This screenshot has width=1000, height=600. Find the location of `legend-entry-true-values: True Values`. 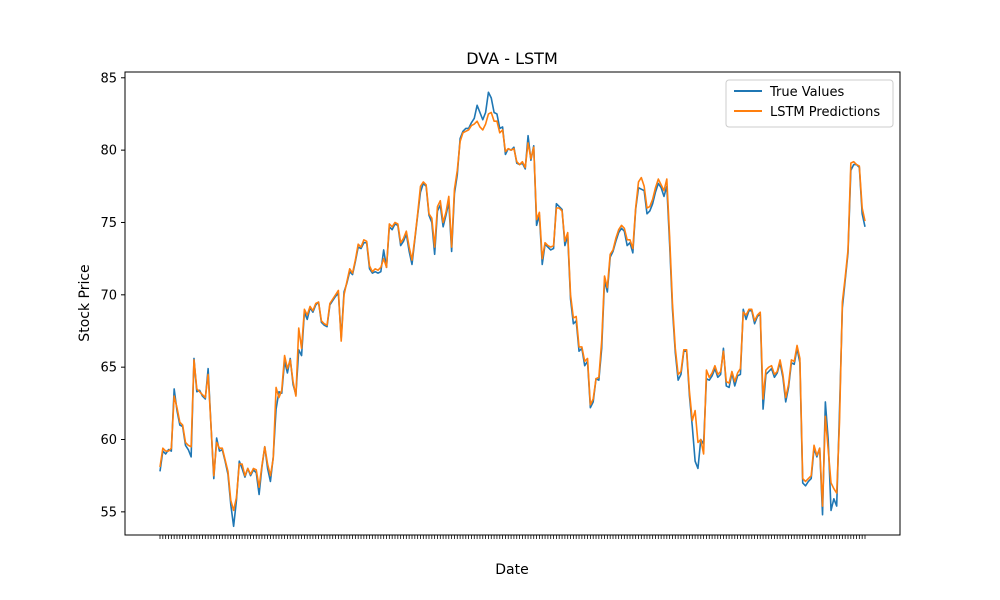

legend-entry-true-values: True Values is located at coordinates (806, 92).